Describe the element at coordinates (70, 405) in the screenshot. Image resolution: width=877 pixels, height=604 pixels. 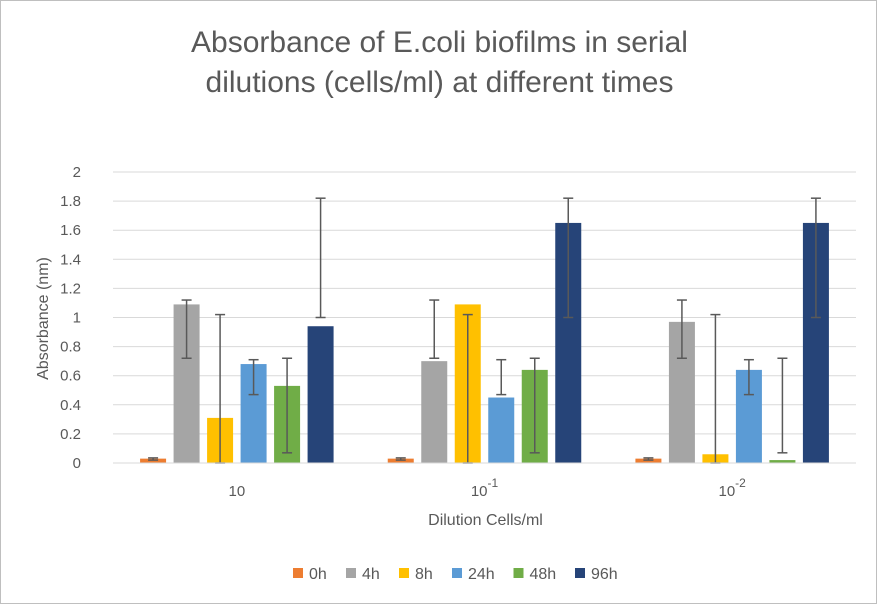
I see `y-tick-label: 0.4` at that location.